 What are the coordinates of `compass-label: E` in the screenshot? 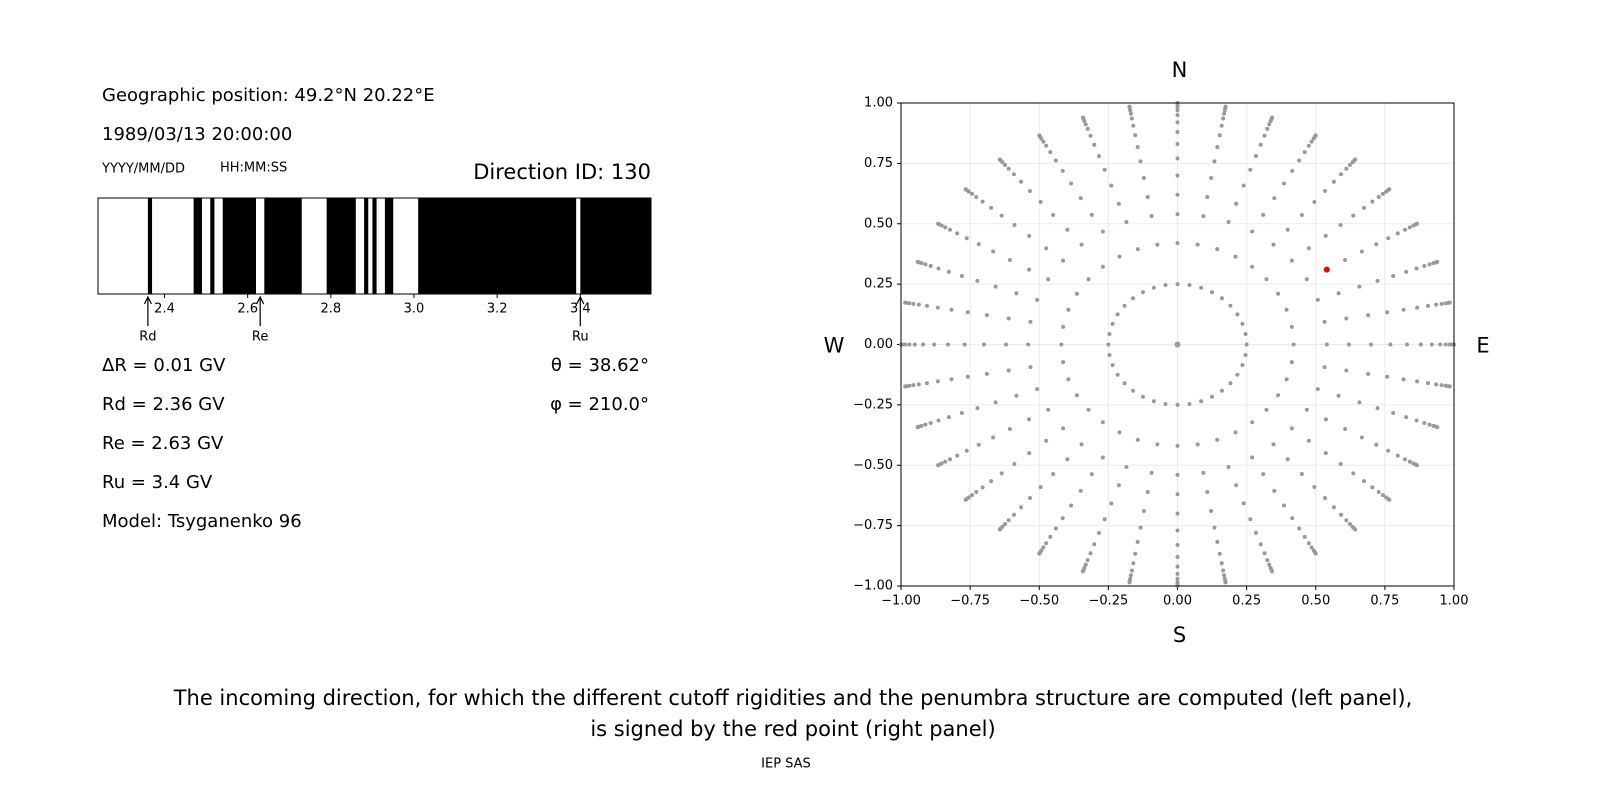 It's located at (1482, 346).